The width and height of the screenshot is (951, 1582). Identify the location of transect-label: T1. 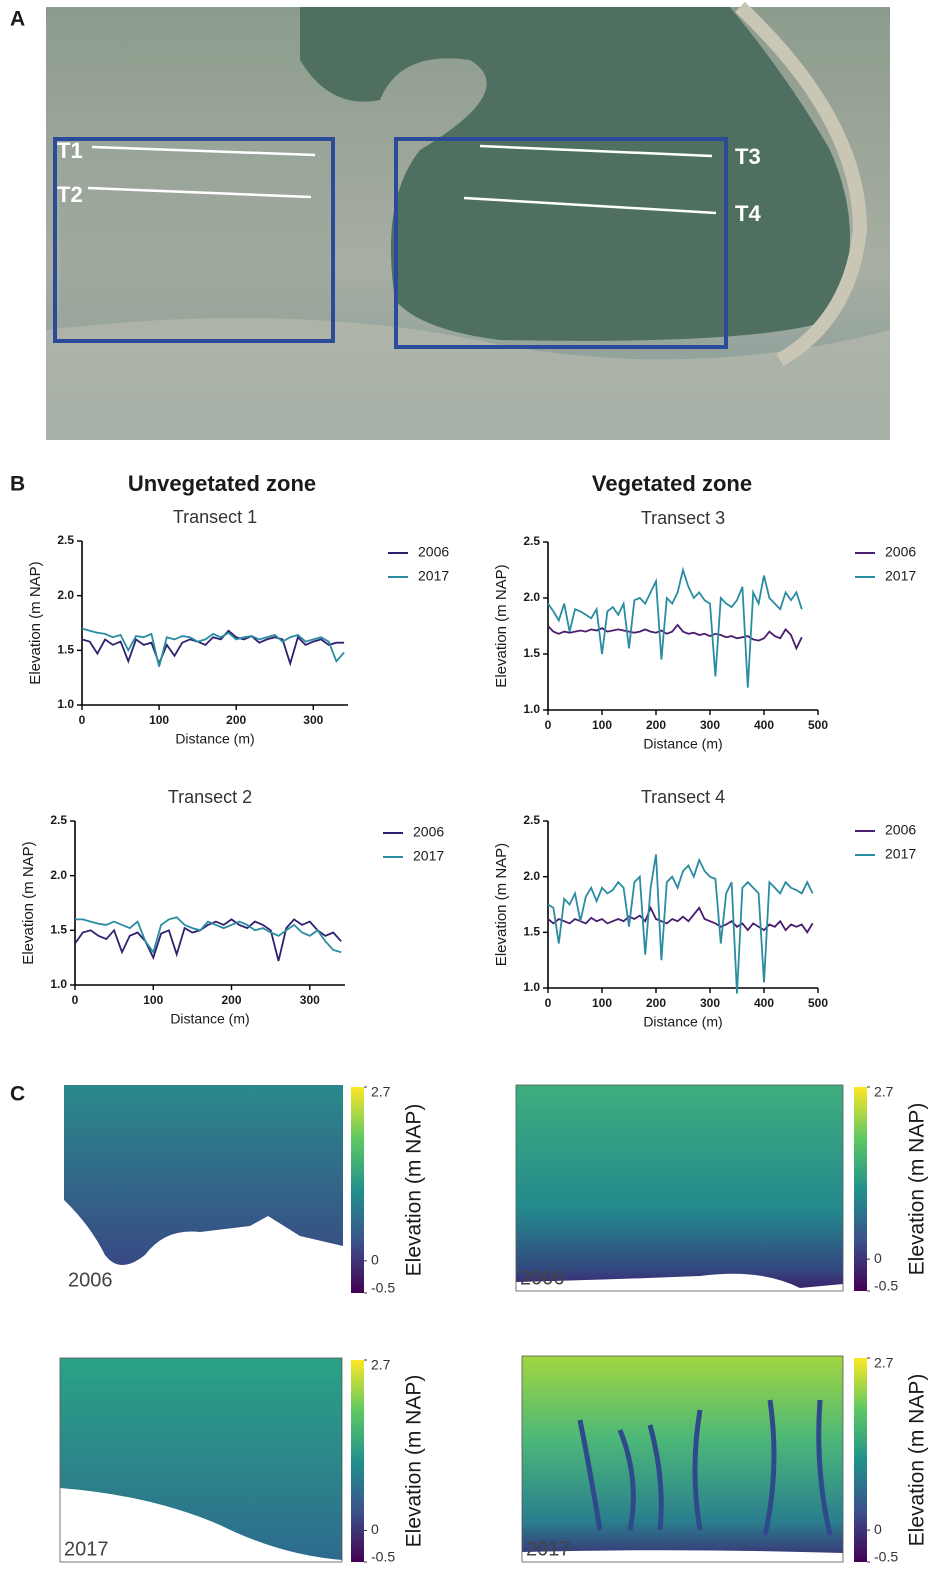
(70, 150).